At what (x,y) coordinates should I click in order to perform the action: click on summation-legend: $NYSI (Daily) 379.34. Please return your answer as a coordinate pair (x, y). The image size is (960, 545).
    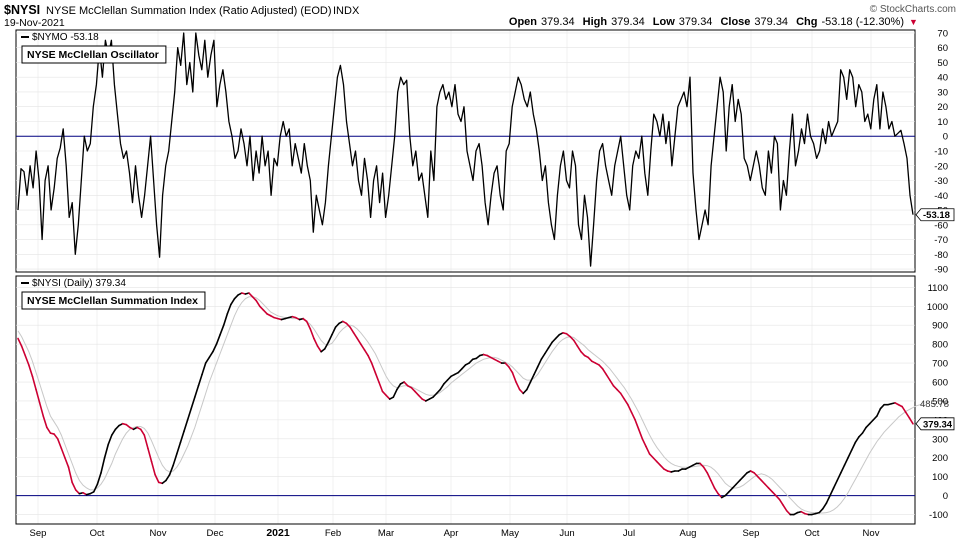
    Looking at the image, I should click on (79, 283).